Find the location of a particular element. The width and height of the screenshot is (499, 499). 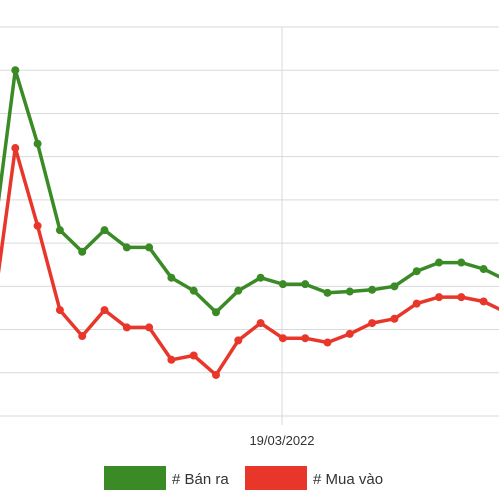

x-axis-ticks: 19/03/2022 is located at coordinates (281, 440).